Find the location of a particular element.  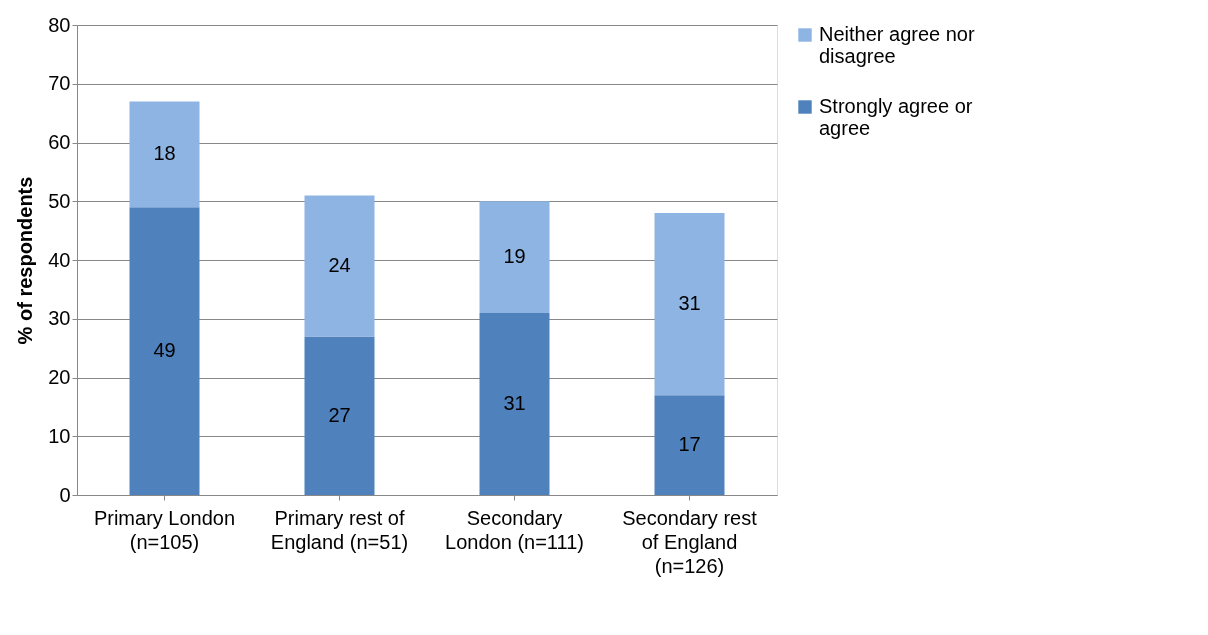

x-tick-label: Primary London (n=105) is located at coordinates (164, 529).